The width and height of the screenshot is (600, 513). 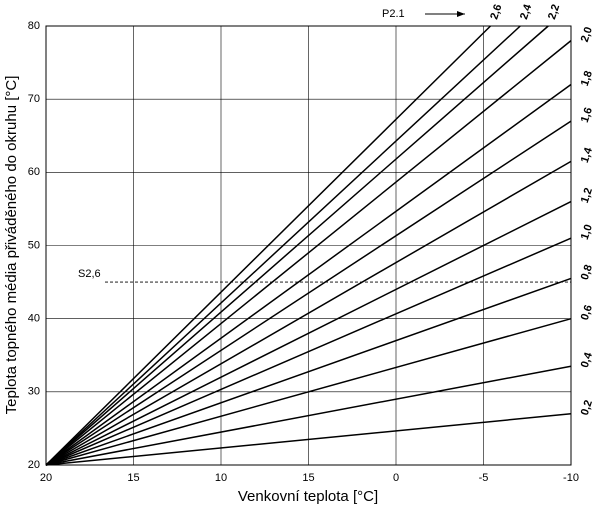 What do you see at coordinates (393, 14) in the screenshot?
I see `parameter-label: P2.1` at bounding box center [393, 14].